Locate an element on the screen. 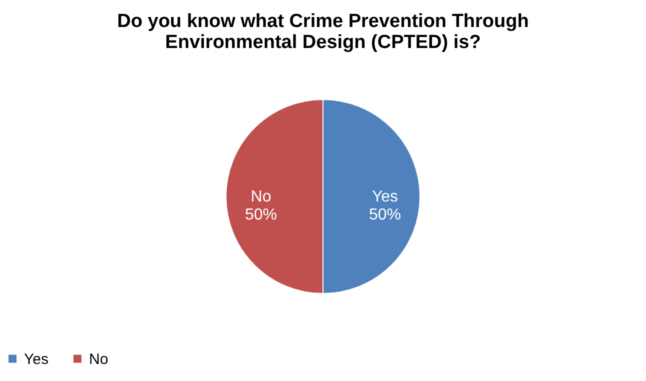 Image resolution: width=646 pixels, height=381 pixels. legend-label: No is located at coordinates (98, 359).